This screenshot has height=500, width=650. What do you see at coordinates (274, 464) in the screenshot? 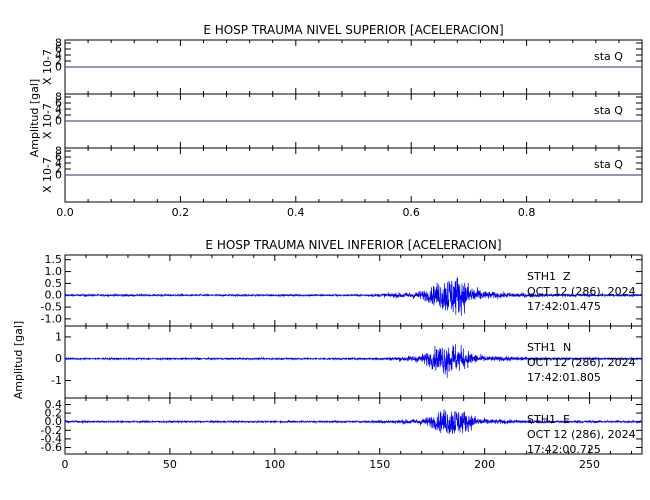
I see `bottom-panel-xtick-label: 100` at bounding box center [274, 464].